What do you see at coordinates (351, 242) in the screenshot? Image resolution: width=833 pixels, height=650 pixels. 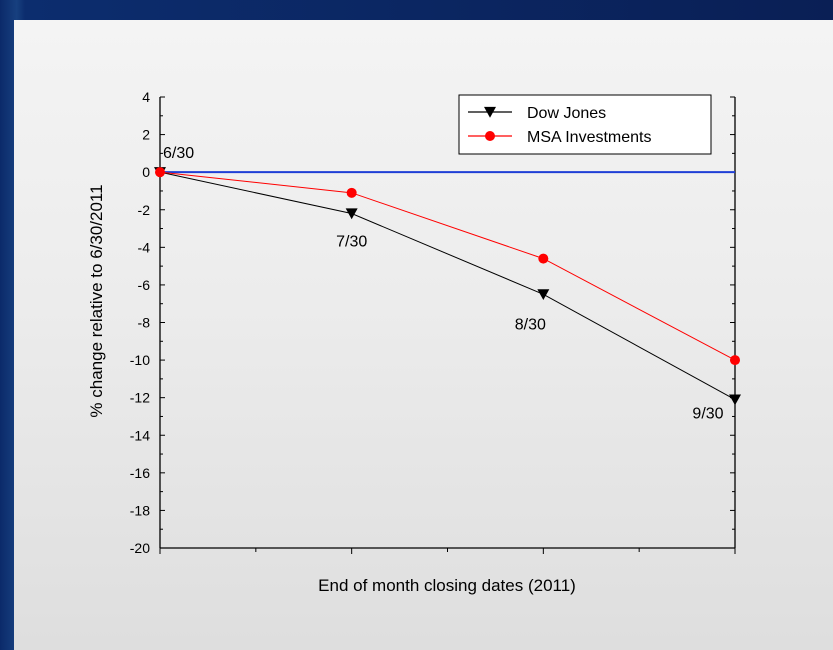 I see `point-label: 7/30` at bounding box center [351, 242].